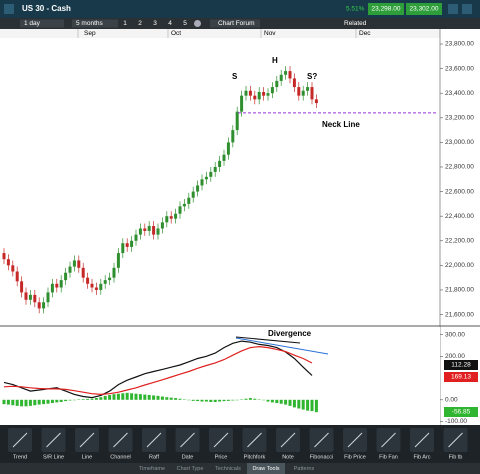  I want to click on y-tick-label: 300.00, so click(455, 334).